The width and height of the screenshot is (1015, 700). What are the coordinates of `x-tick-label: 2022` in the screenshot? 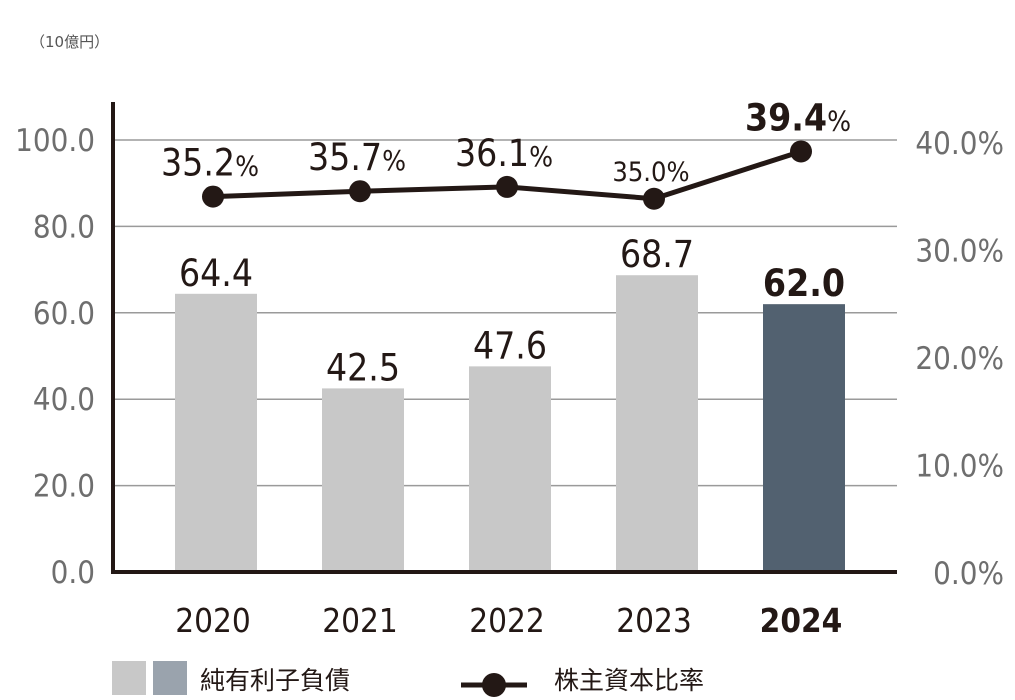 It's located at (507, 620).